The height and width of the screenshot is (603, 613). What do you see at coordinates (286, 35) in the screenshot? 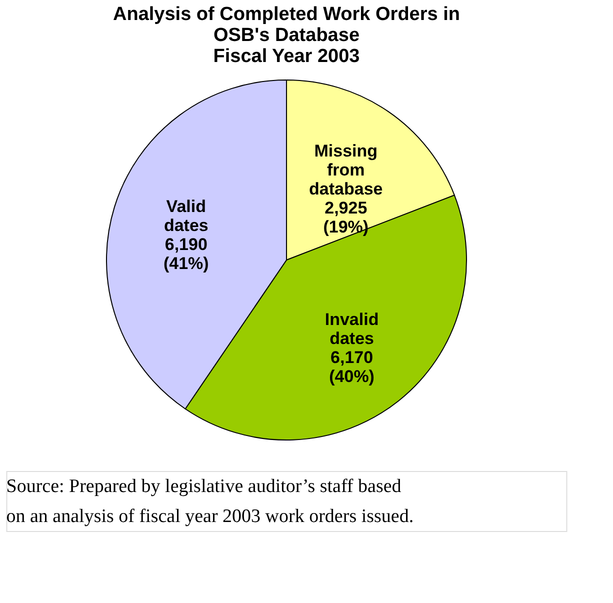
I see `chart-title: Analysis of Completed Work Orders in OSB's Database Fiscal Year 2003` at bounding box center [286, 35].